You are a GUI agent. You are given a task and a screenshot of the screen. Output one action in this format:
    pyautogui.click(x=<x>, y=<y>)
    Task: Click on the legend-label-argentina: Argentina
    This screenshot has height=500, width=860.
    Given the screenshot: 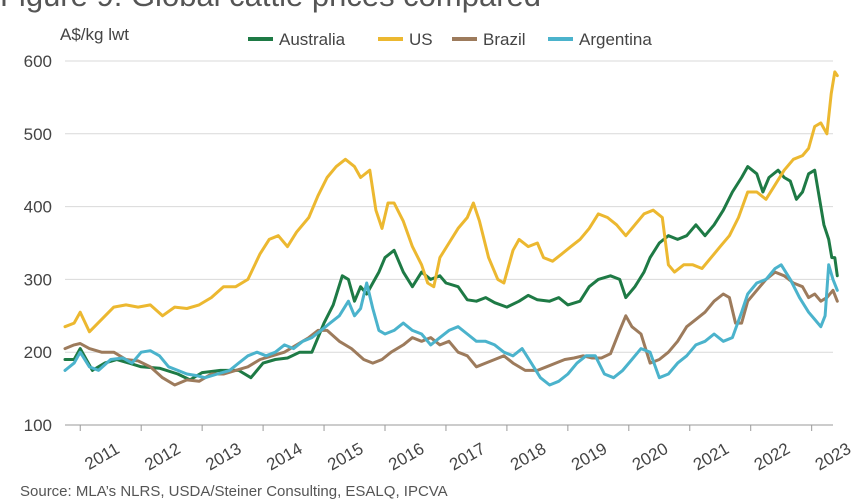 What is the action you would take?
    pyautogui.click(x=615, y=39)
    